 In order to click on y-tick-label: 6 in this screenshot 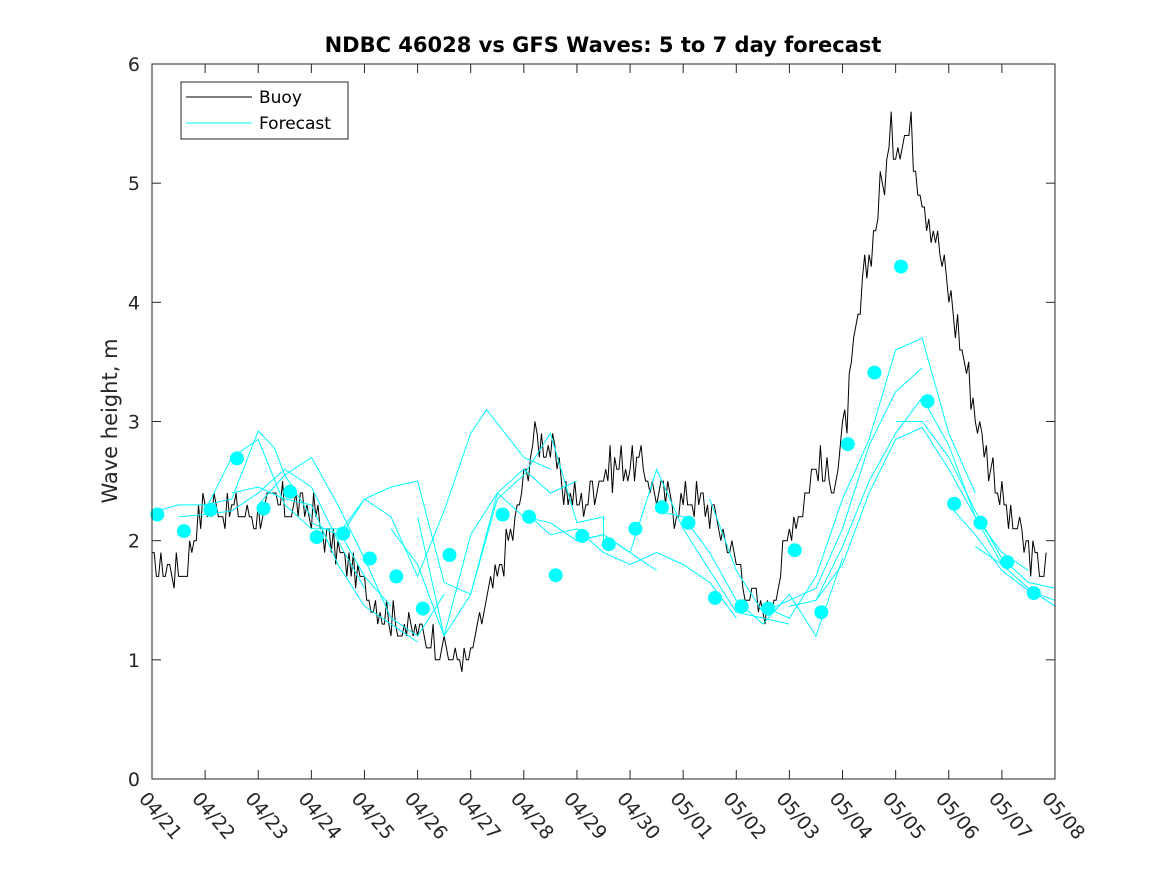, I will do `click(134, 65)`.